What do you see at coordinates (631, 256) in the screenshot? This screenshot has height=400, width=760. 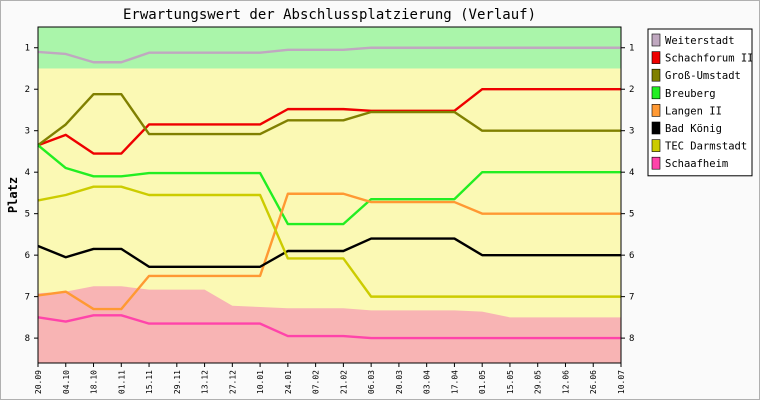 I see `y-tick-label-right: 6` at bounding box center [631, 256].